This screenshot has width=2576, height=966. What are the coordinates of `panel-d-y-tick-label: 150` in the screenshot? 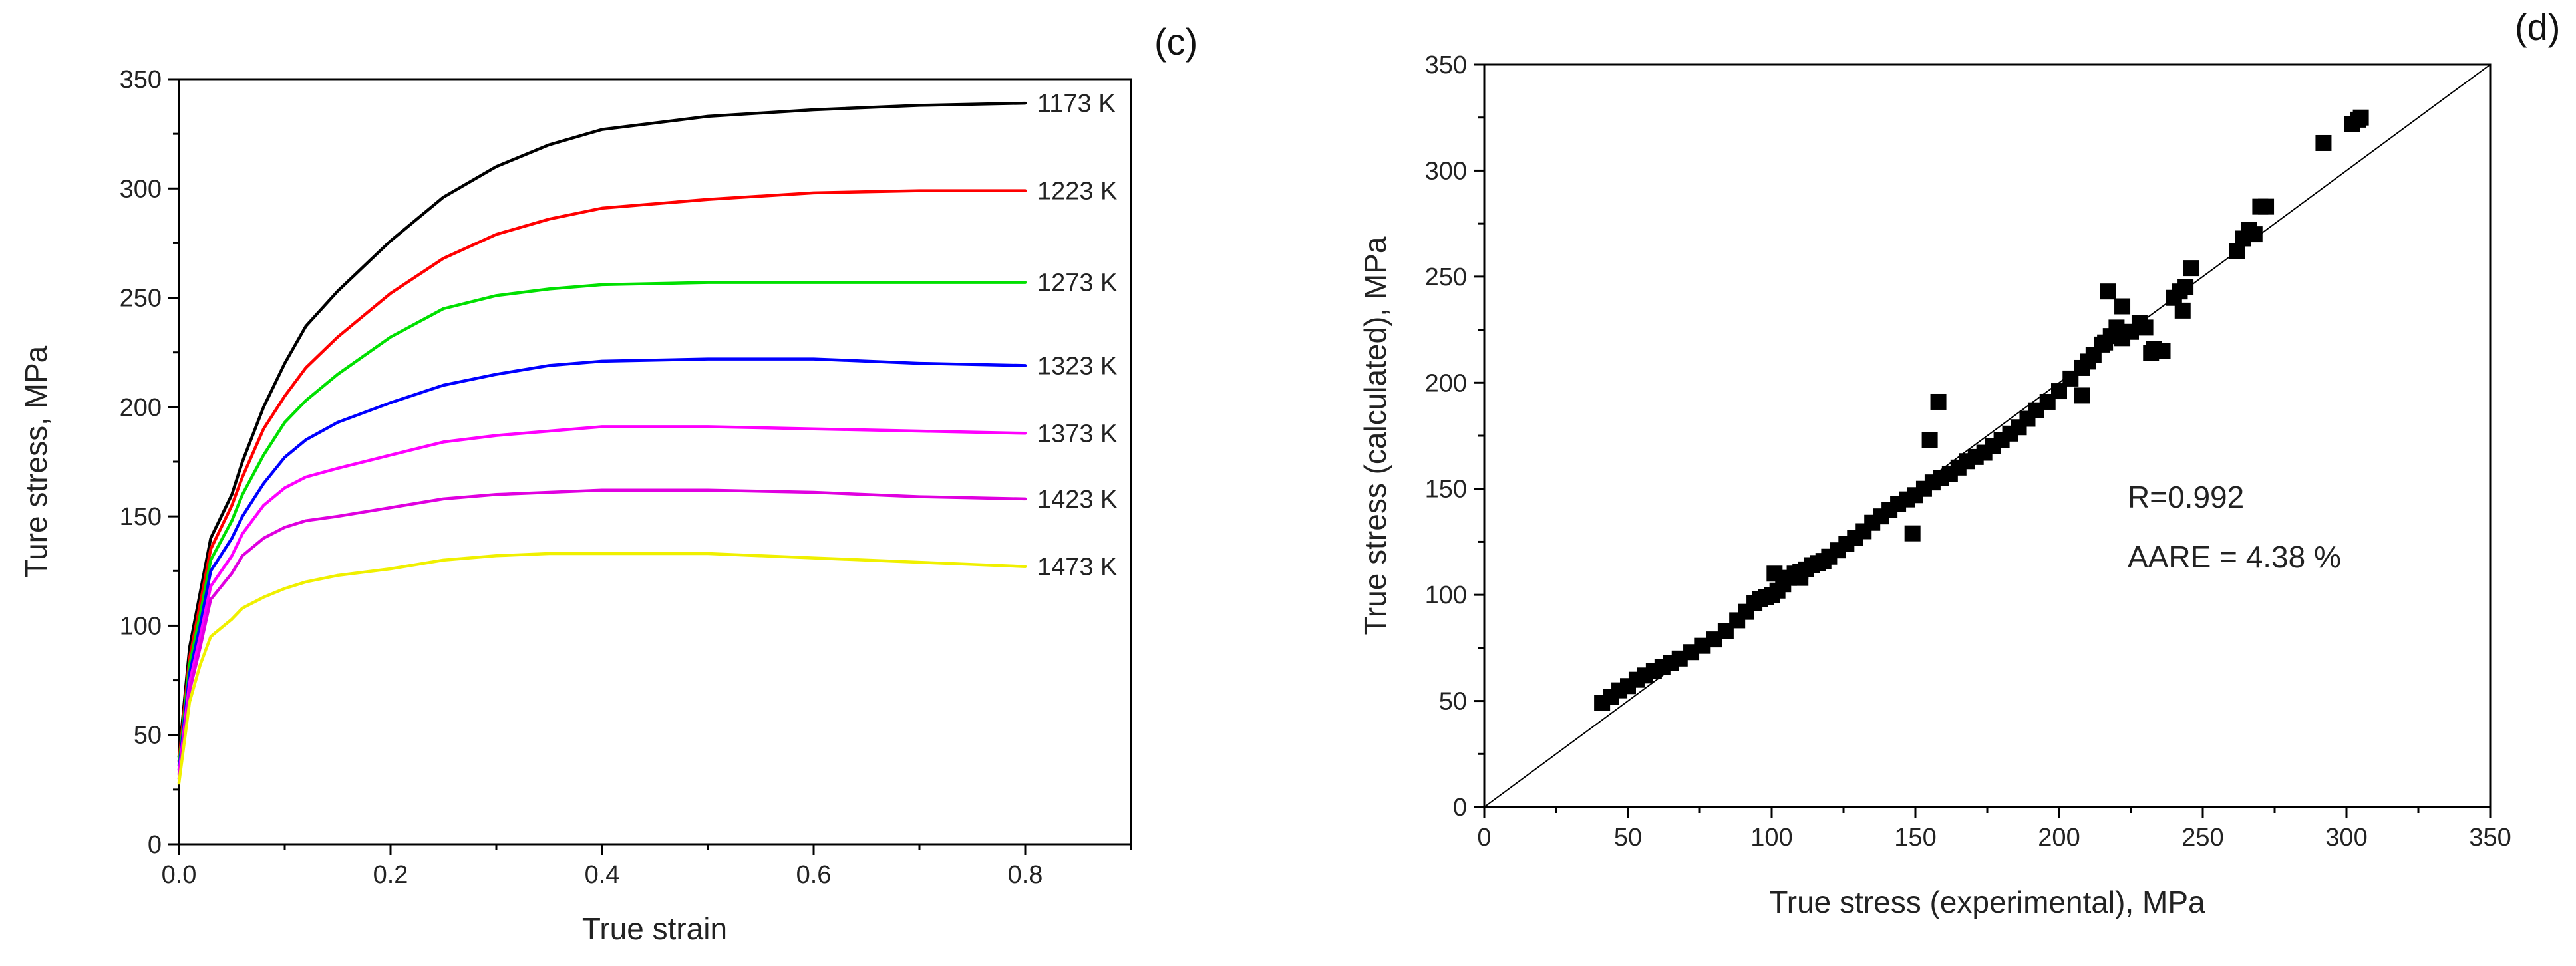 It's located at (1446, 490).